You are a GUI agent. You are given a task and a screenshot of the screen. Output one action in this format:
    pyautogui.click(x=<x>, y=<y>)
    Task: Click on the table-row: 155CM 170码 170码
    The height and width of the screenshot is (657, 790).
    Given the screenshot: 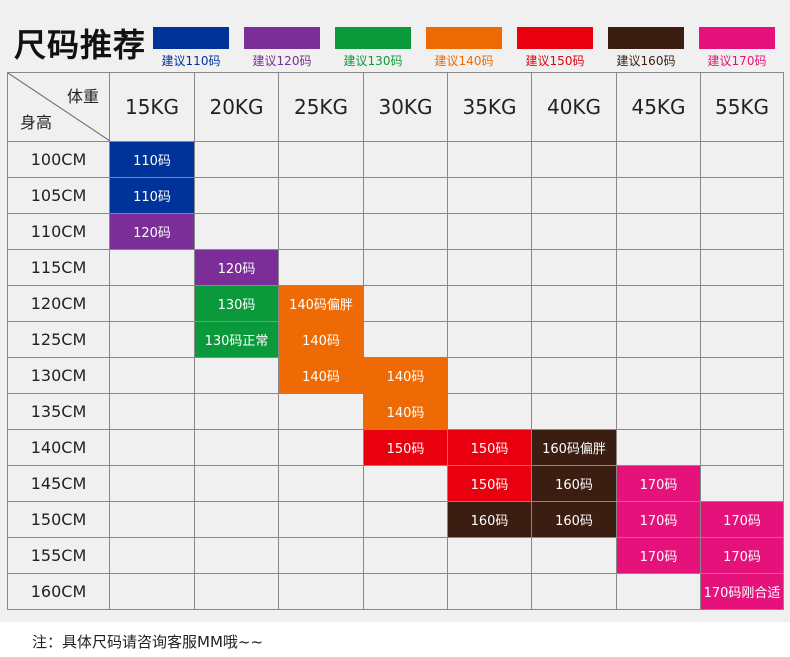 What is the action you would take?
    pyautogui.click(x=395, y=555)
    